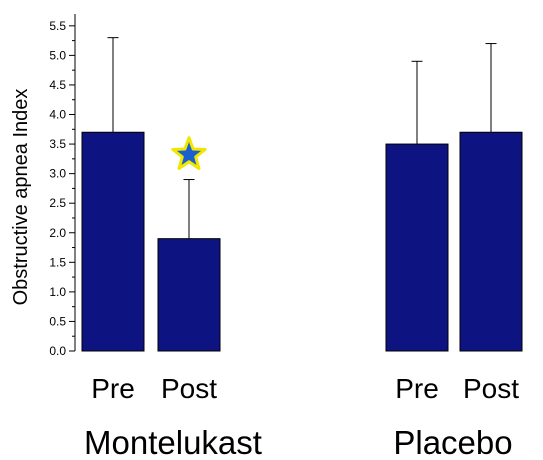  What do you see at coordinates (57, 233) in the screenshot?
I see `y-tick-label: 2.0` at bounding box center [57, 233].